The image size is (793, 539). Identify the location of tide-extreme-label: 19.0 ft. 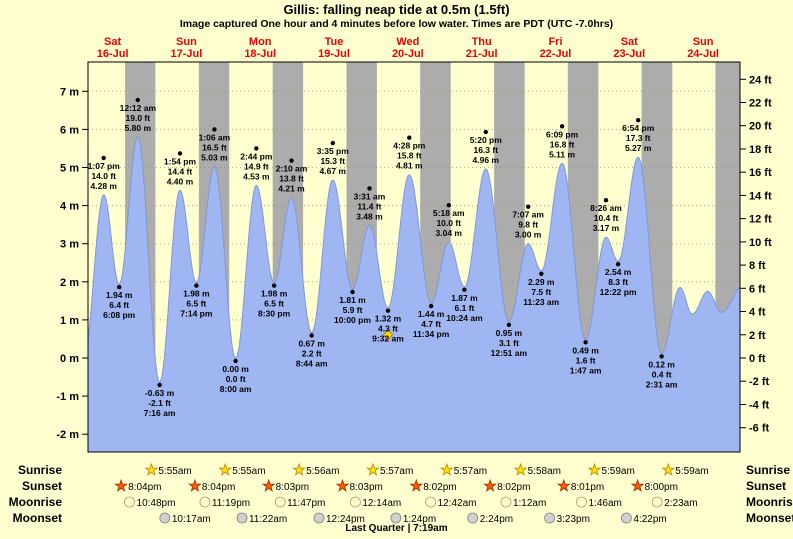
(138, 118).